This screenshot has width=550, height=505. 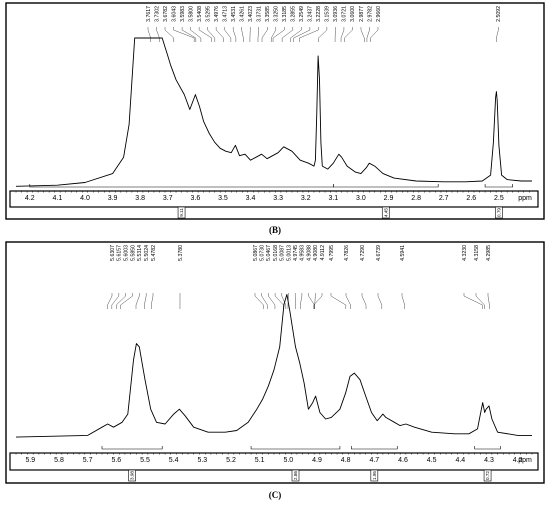 What do you see at coordinates (361, 198) in the screenshot?
I see `x-tick-label: 3.0` at bounding box center [361, 198].